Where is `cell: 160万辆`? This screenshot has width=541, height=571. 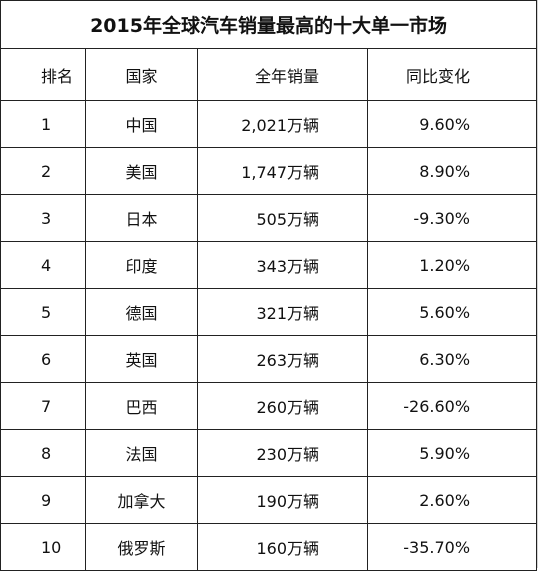 cell: 160万辆 is located at coordinates (282, 547).